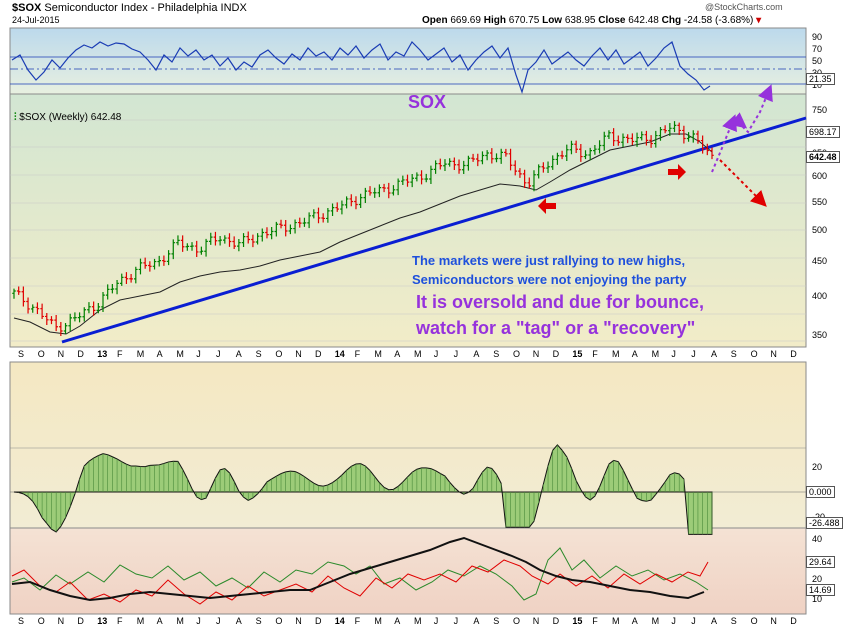  I want to click on macd-value-label: -26.488, so click(824, 523).